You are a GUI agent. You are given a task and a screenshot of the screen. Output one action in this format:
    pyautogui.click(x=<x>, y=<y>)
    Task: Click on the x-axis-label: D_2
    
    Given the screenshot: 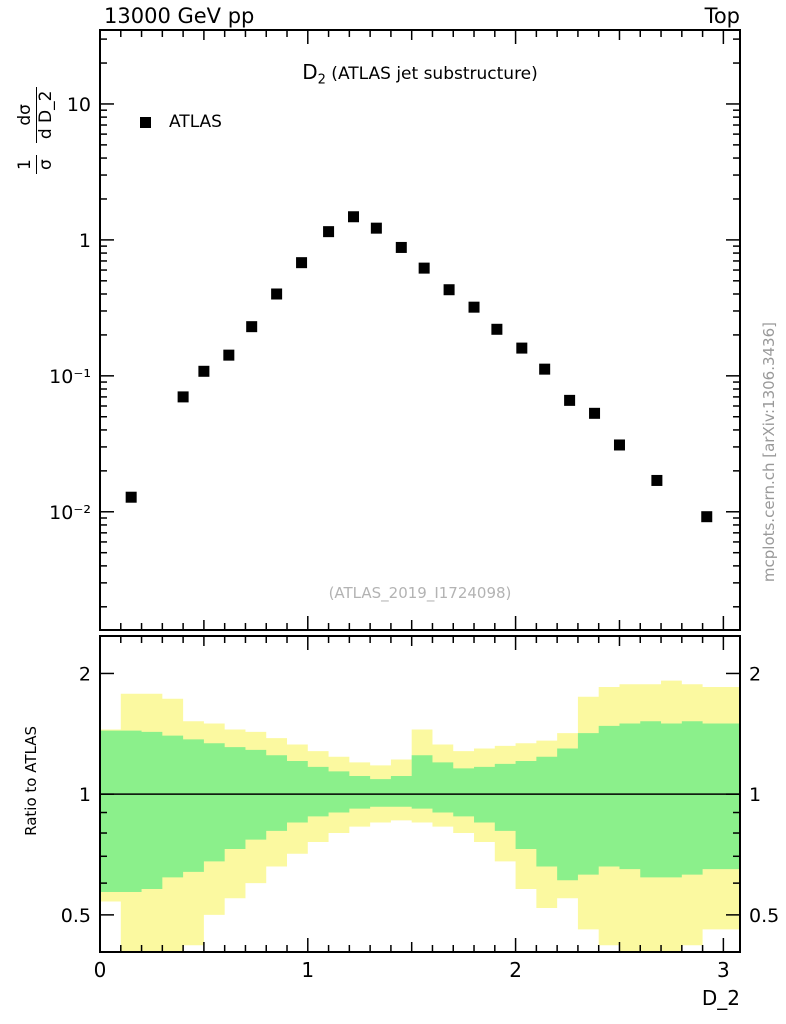 What is the action you would take?
    pyautogui.click(x=720, y=998)
    